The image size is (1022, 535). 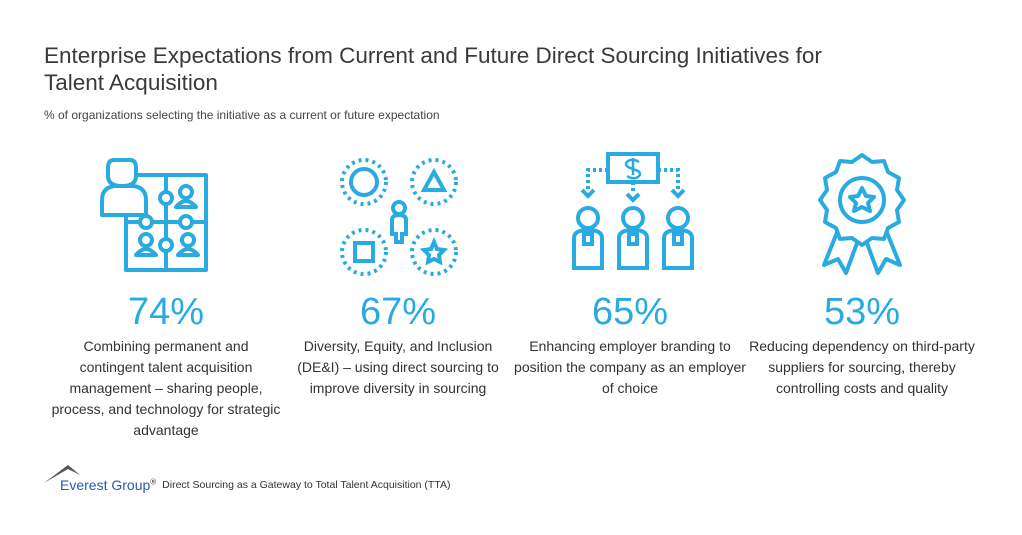 I want to click on percent-value: 53%, so click(x=862, y=312).